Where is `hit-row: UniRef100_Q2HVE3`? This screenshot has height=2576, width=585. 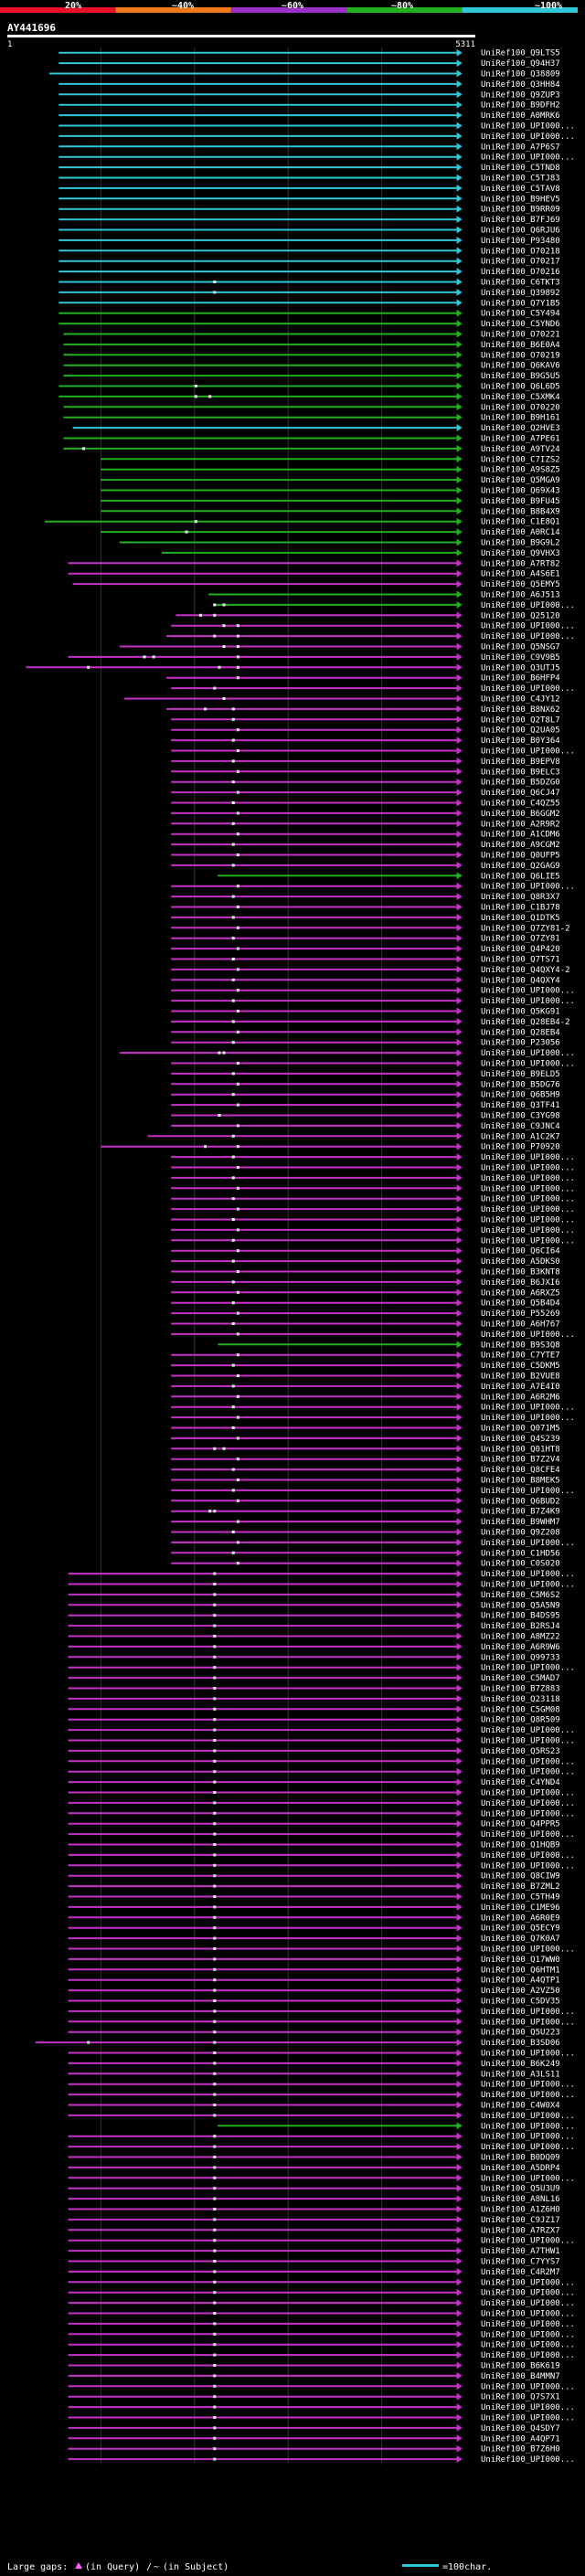
hit-row: UniRef100_Q2HVE3 is located at coordinates (316, 428).